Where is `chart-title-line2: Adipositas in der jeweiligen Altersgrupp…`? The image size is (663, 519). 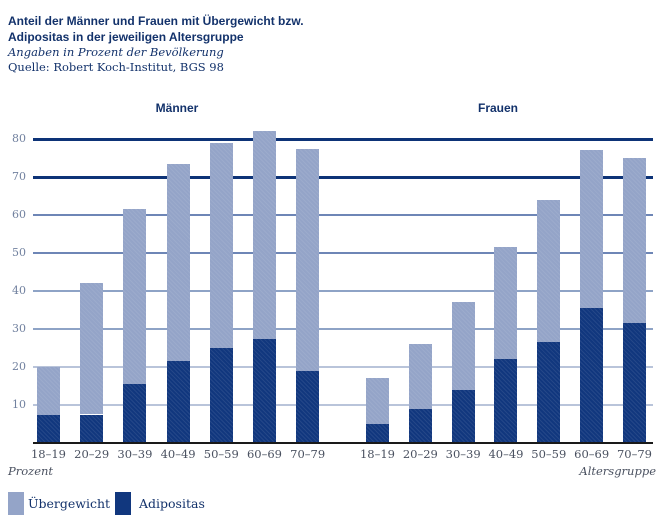 chart-title-line2: Adipositas in der jeweiligen Altersgrupp… is located at coordinates (126, 37).